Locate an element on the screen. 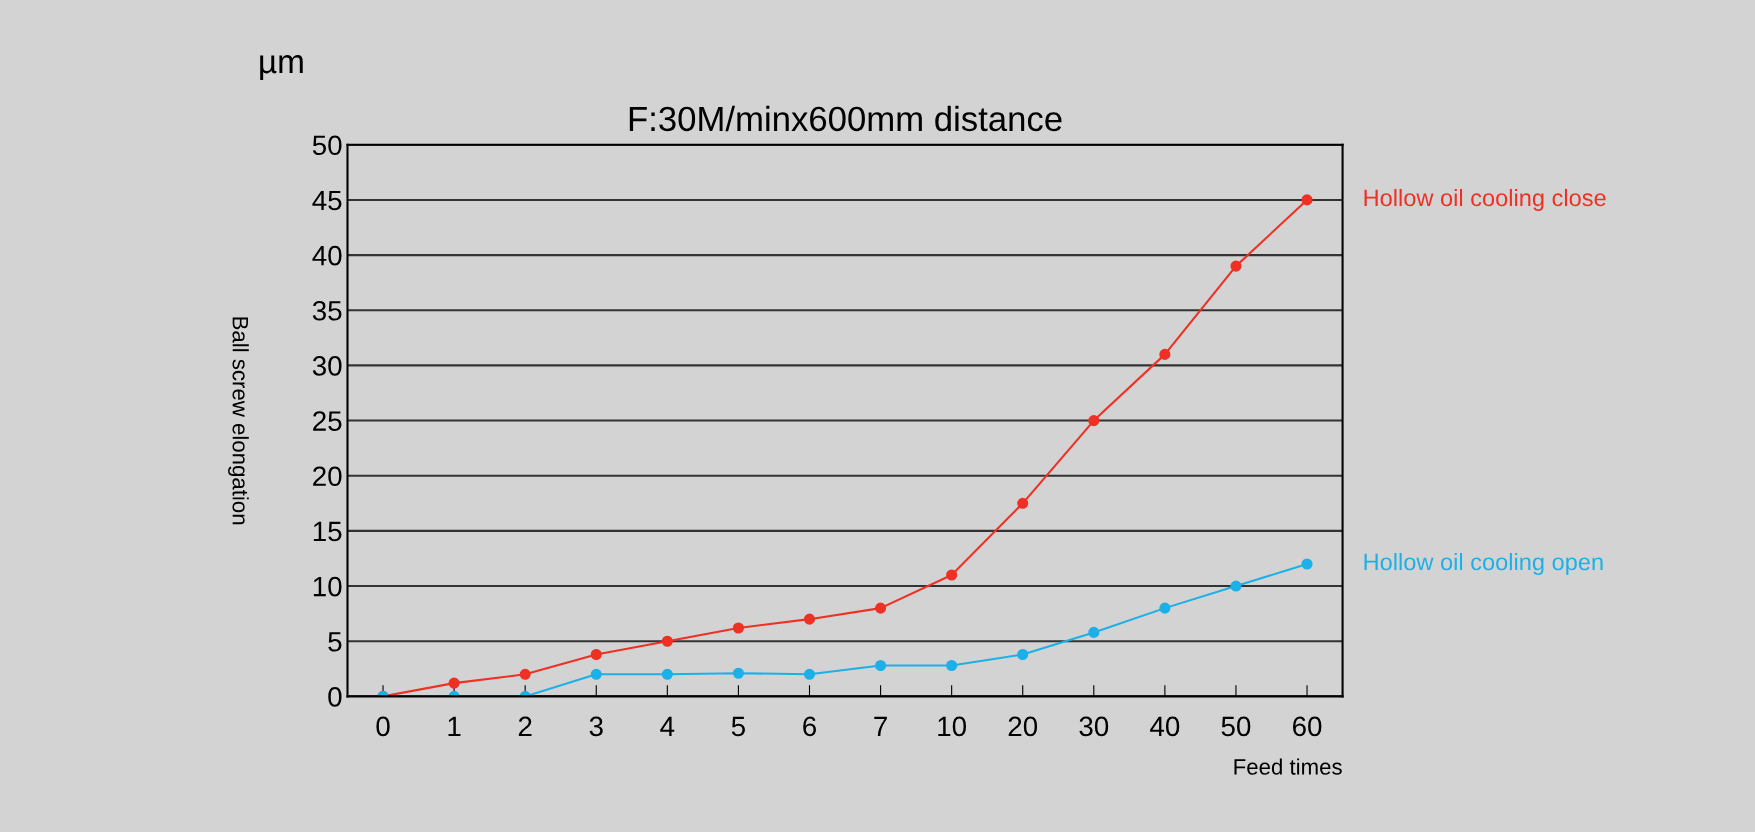  text: µm is located at coordinates (281, 67).